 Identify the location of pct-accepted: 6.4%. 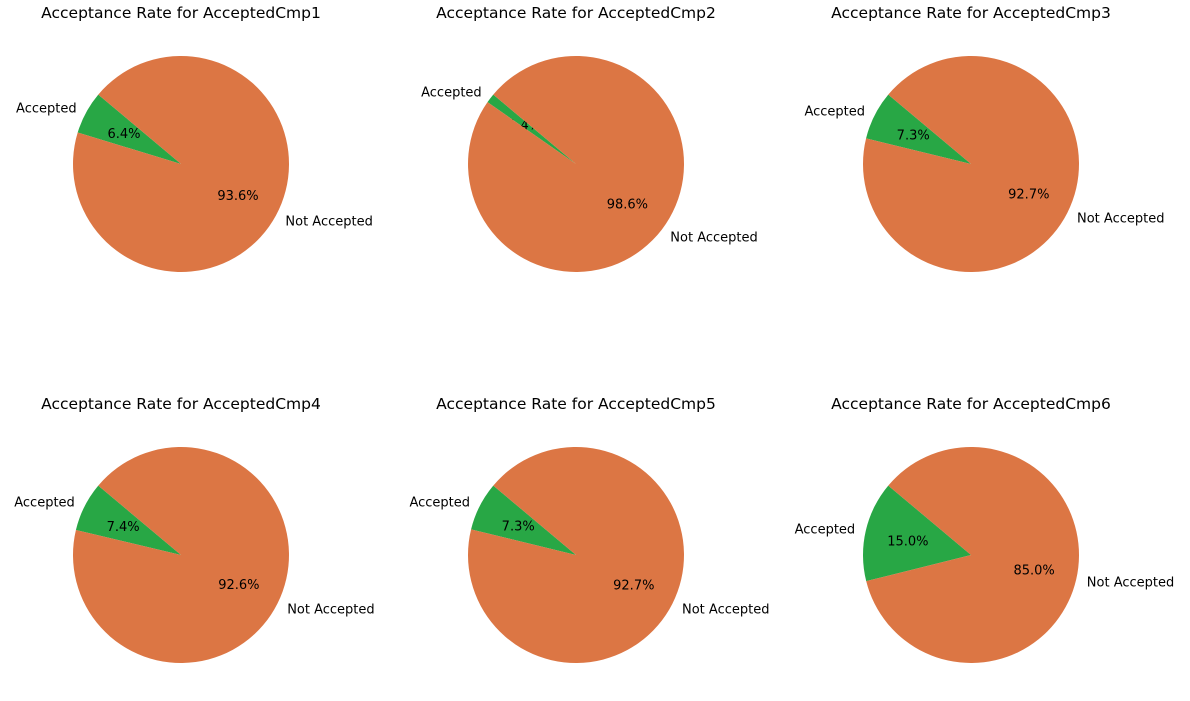
(123, 134).